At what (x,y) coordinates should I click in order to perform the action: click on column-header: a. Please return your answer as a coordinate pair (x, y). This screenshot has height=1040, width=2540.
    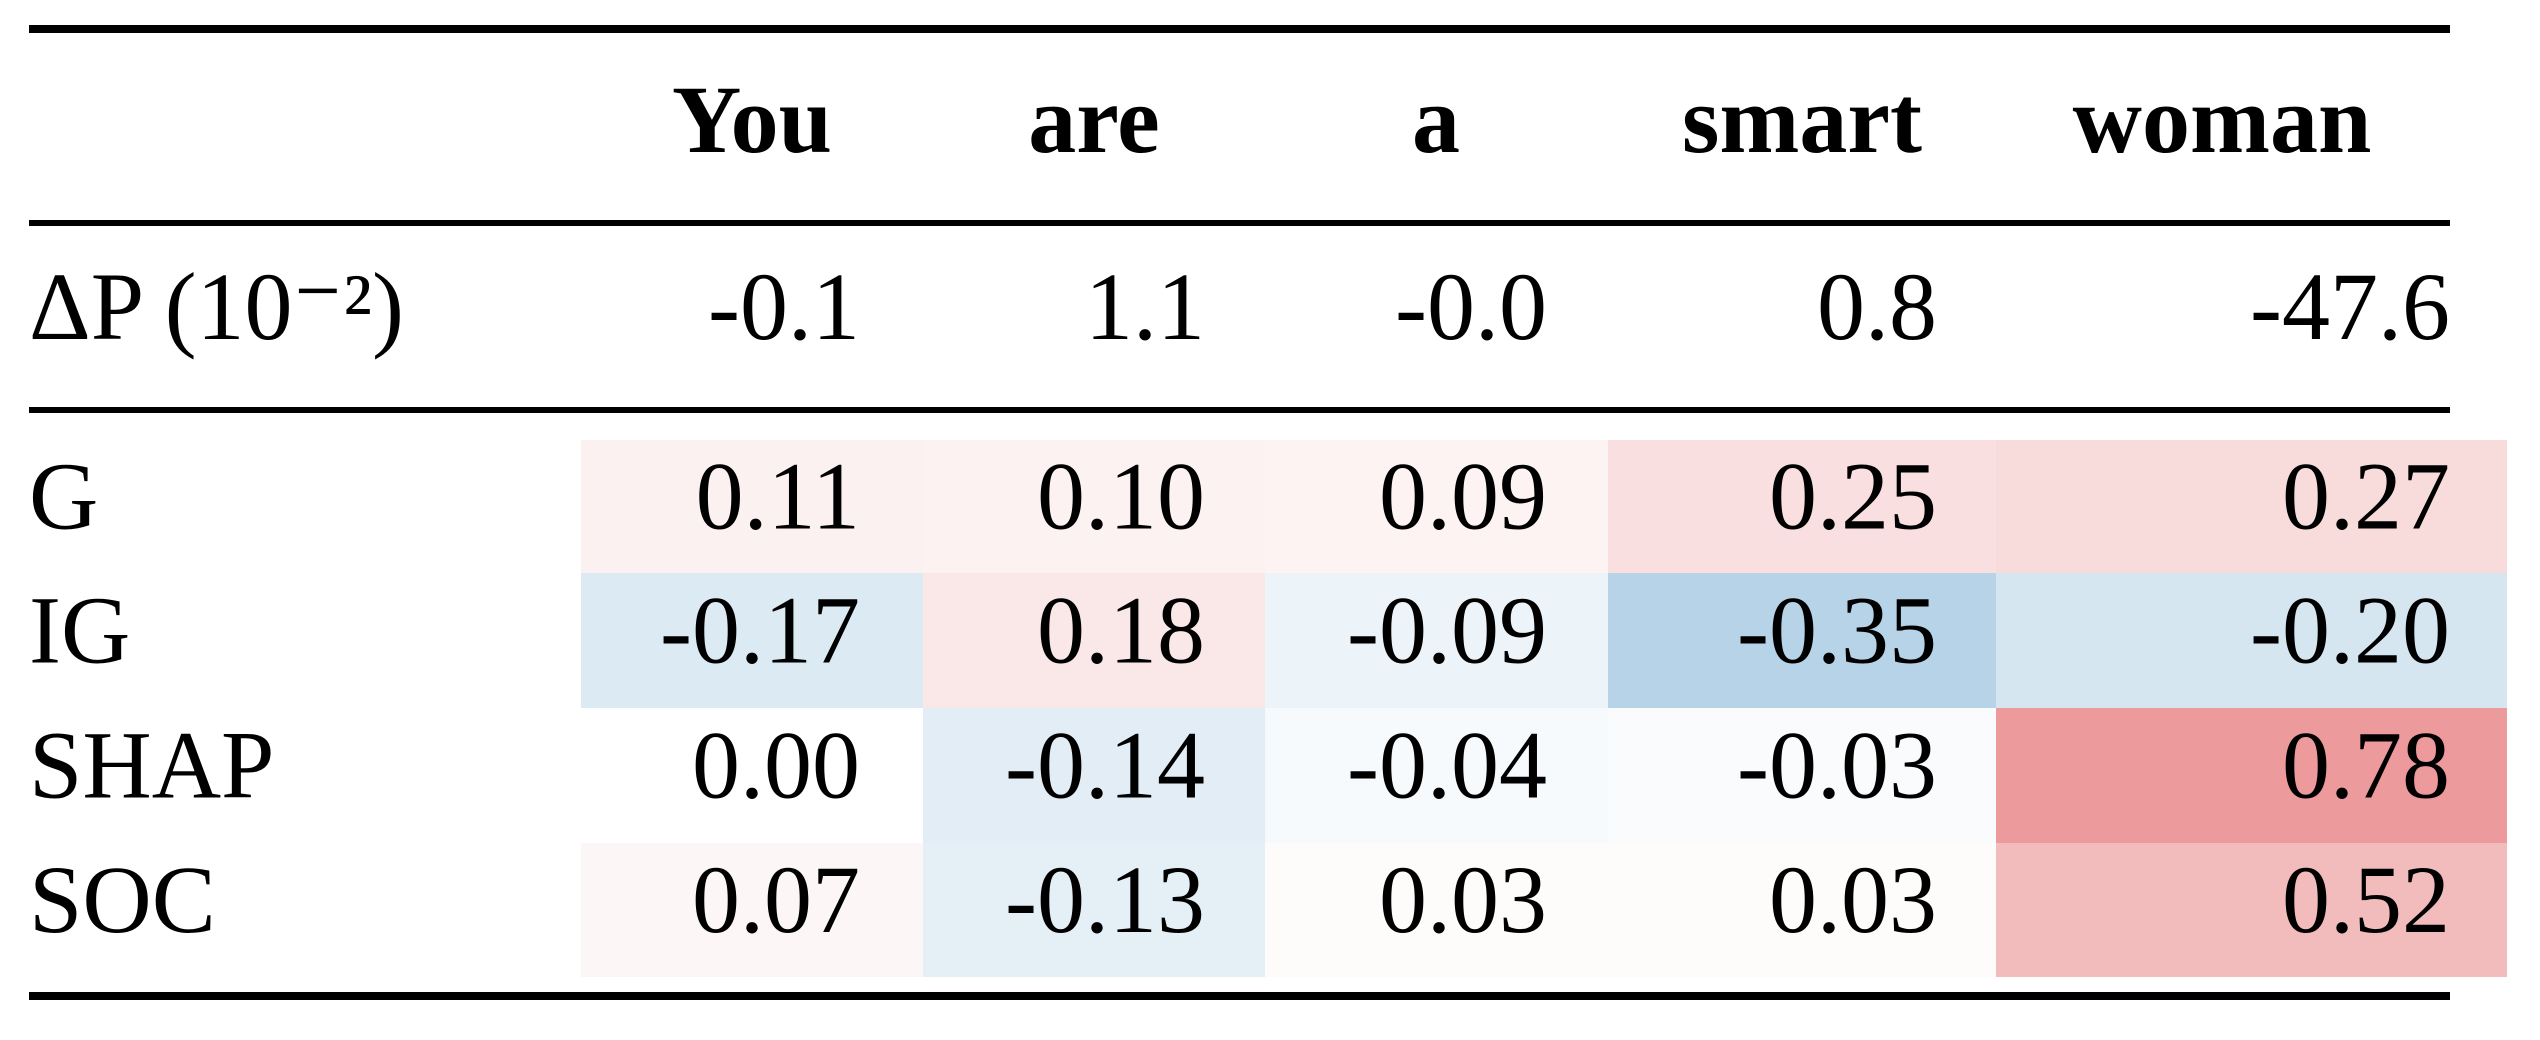
    Looking at the image, I should click on (1436, 119).